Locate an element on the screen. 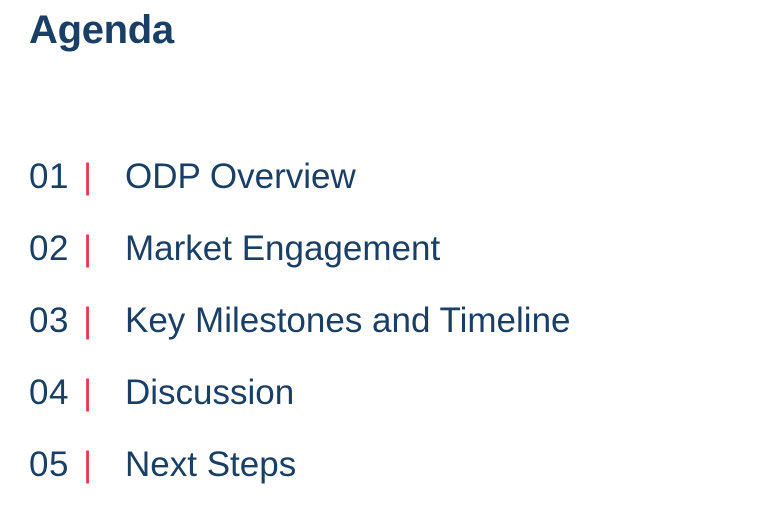 The height and width of the screenshot is (511, 761). agenda-item-odp-overview: 01 | ODP Overview is located at coordinates (300, 191).